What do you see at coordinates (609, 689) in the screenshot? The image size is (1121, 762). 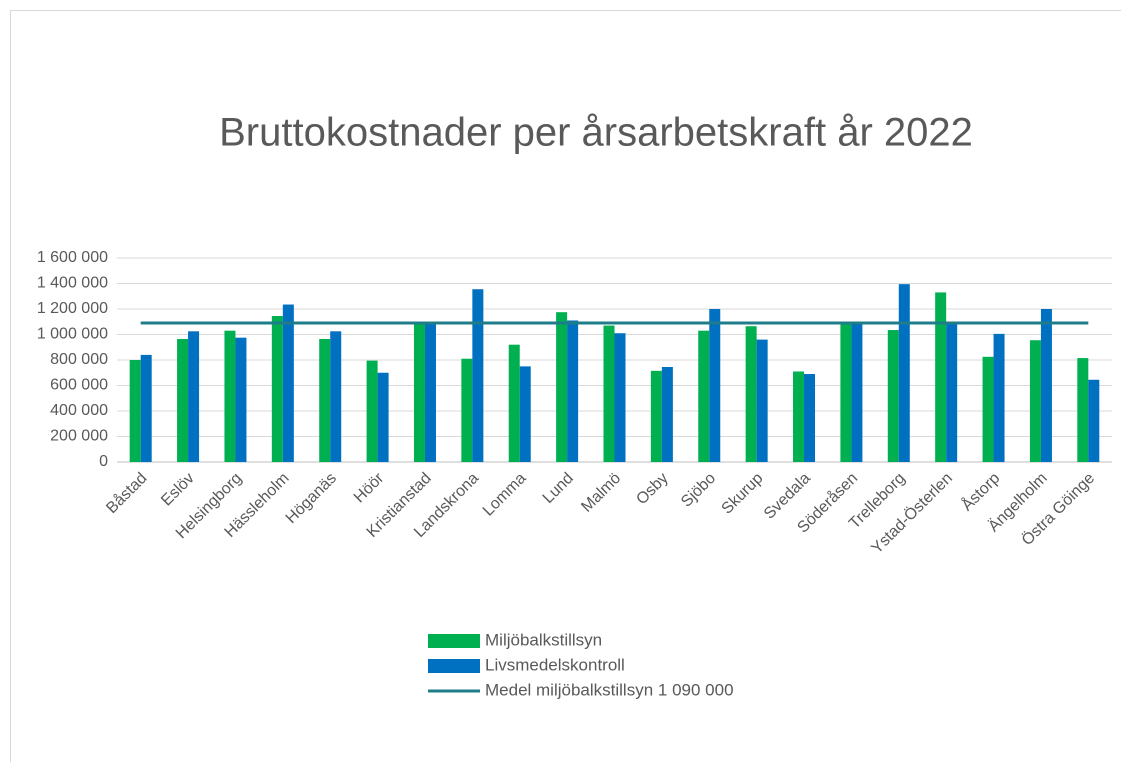 I see `legend-label: Medel miljöbalkstillsyn 1 090 000` at bounding box center [609, 689].